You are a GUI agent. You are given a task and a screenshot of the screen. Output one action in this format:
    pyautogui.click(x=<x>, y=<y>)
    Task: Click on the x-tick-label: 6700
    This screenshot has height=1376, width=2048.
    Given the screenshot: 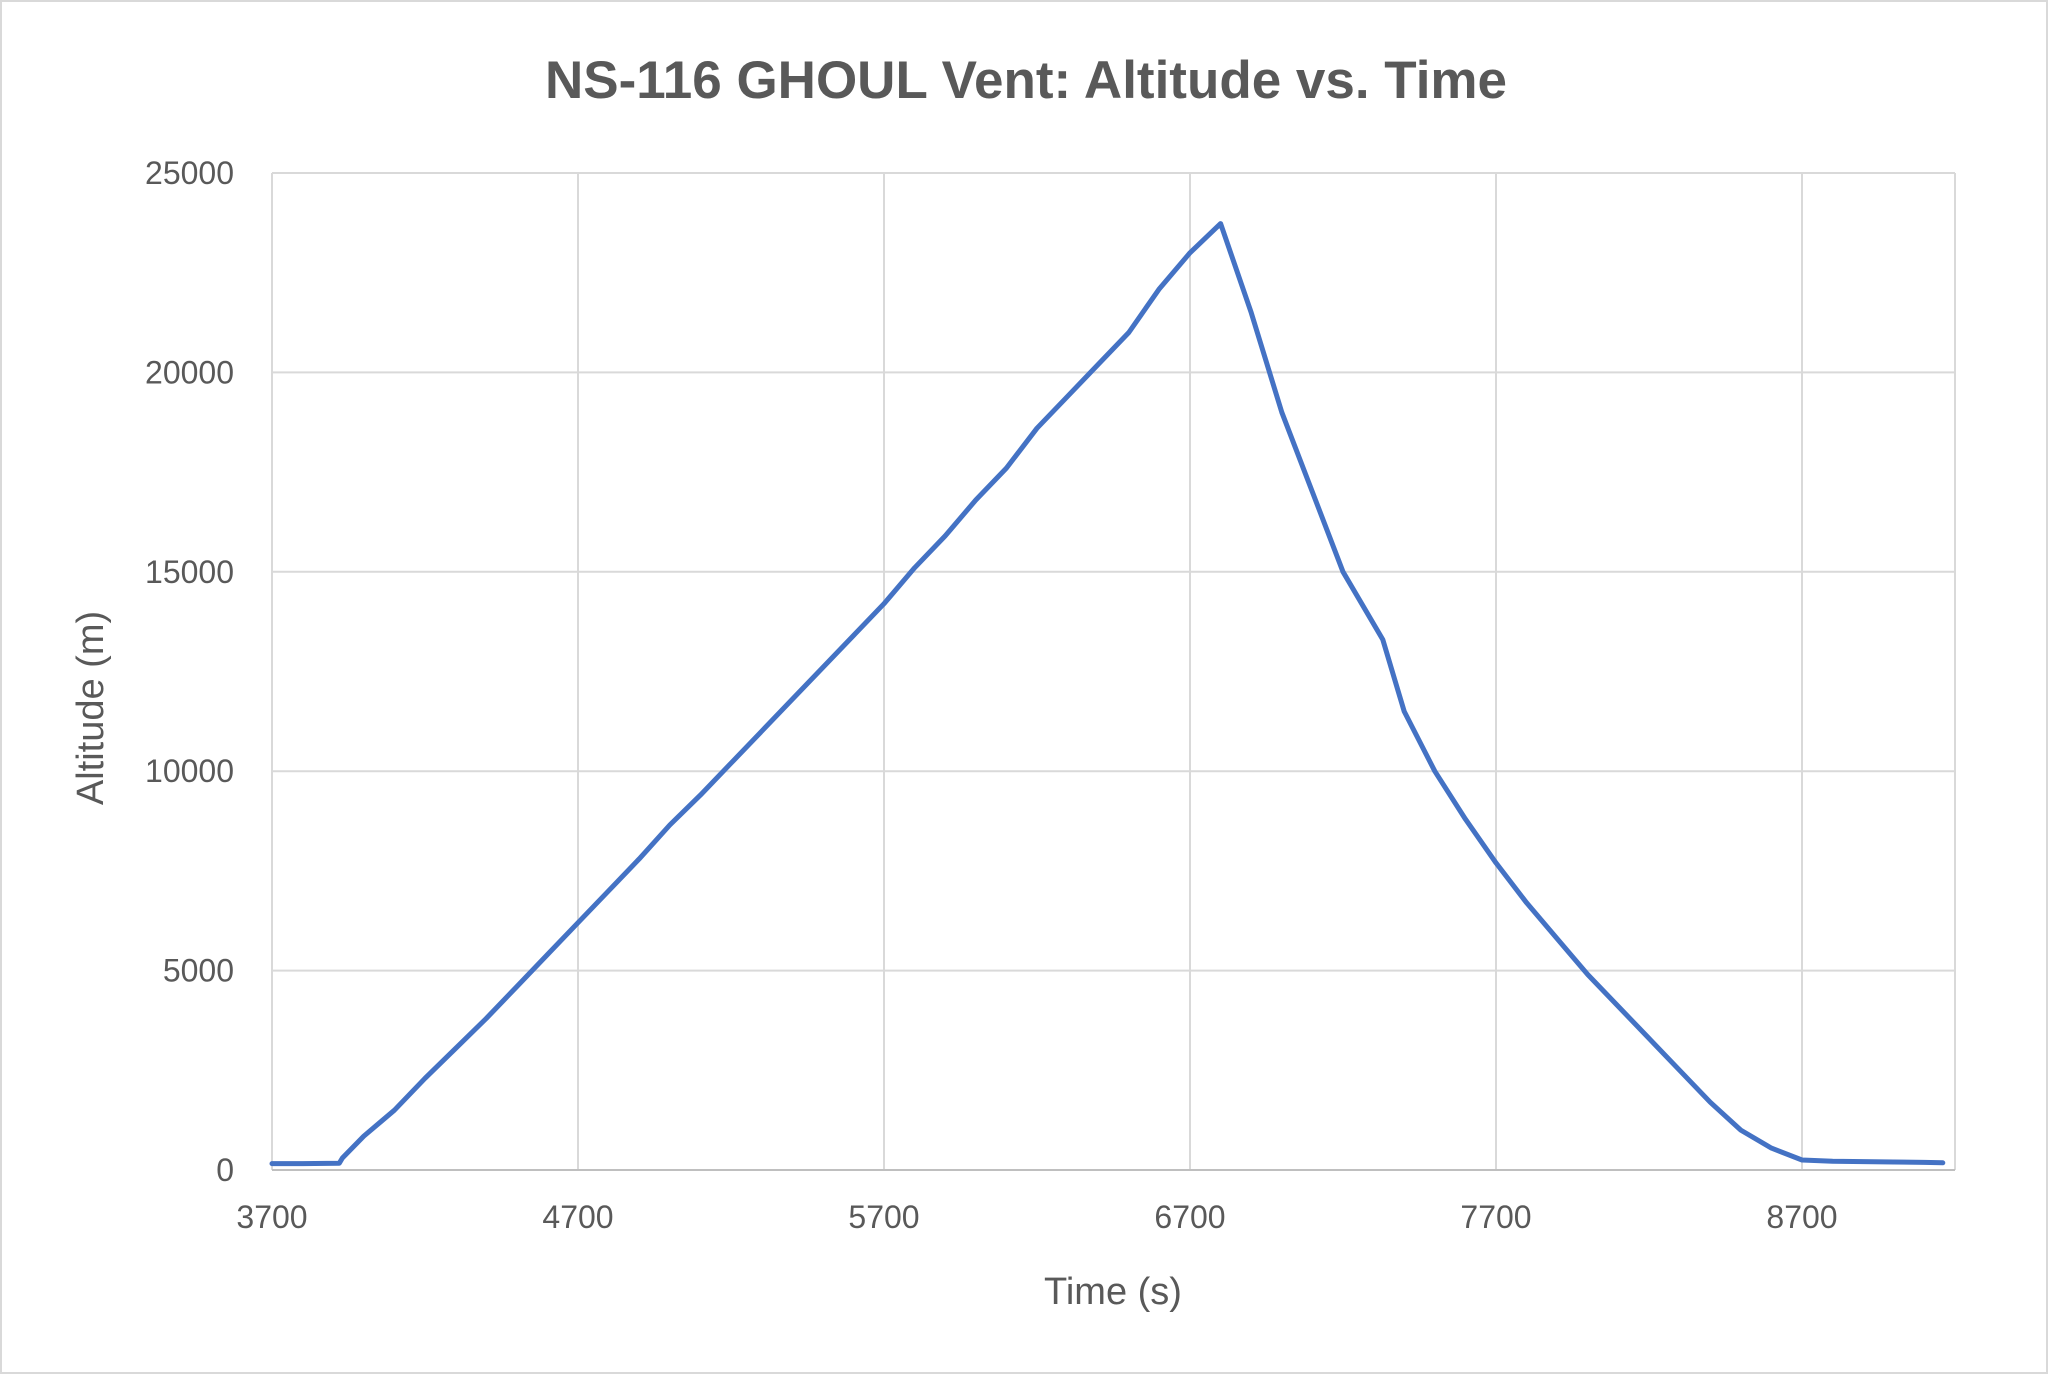 What is the action you would take?
    pyautogui.click(x=1189, y=1217)
    